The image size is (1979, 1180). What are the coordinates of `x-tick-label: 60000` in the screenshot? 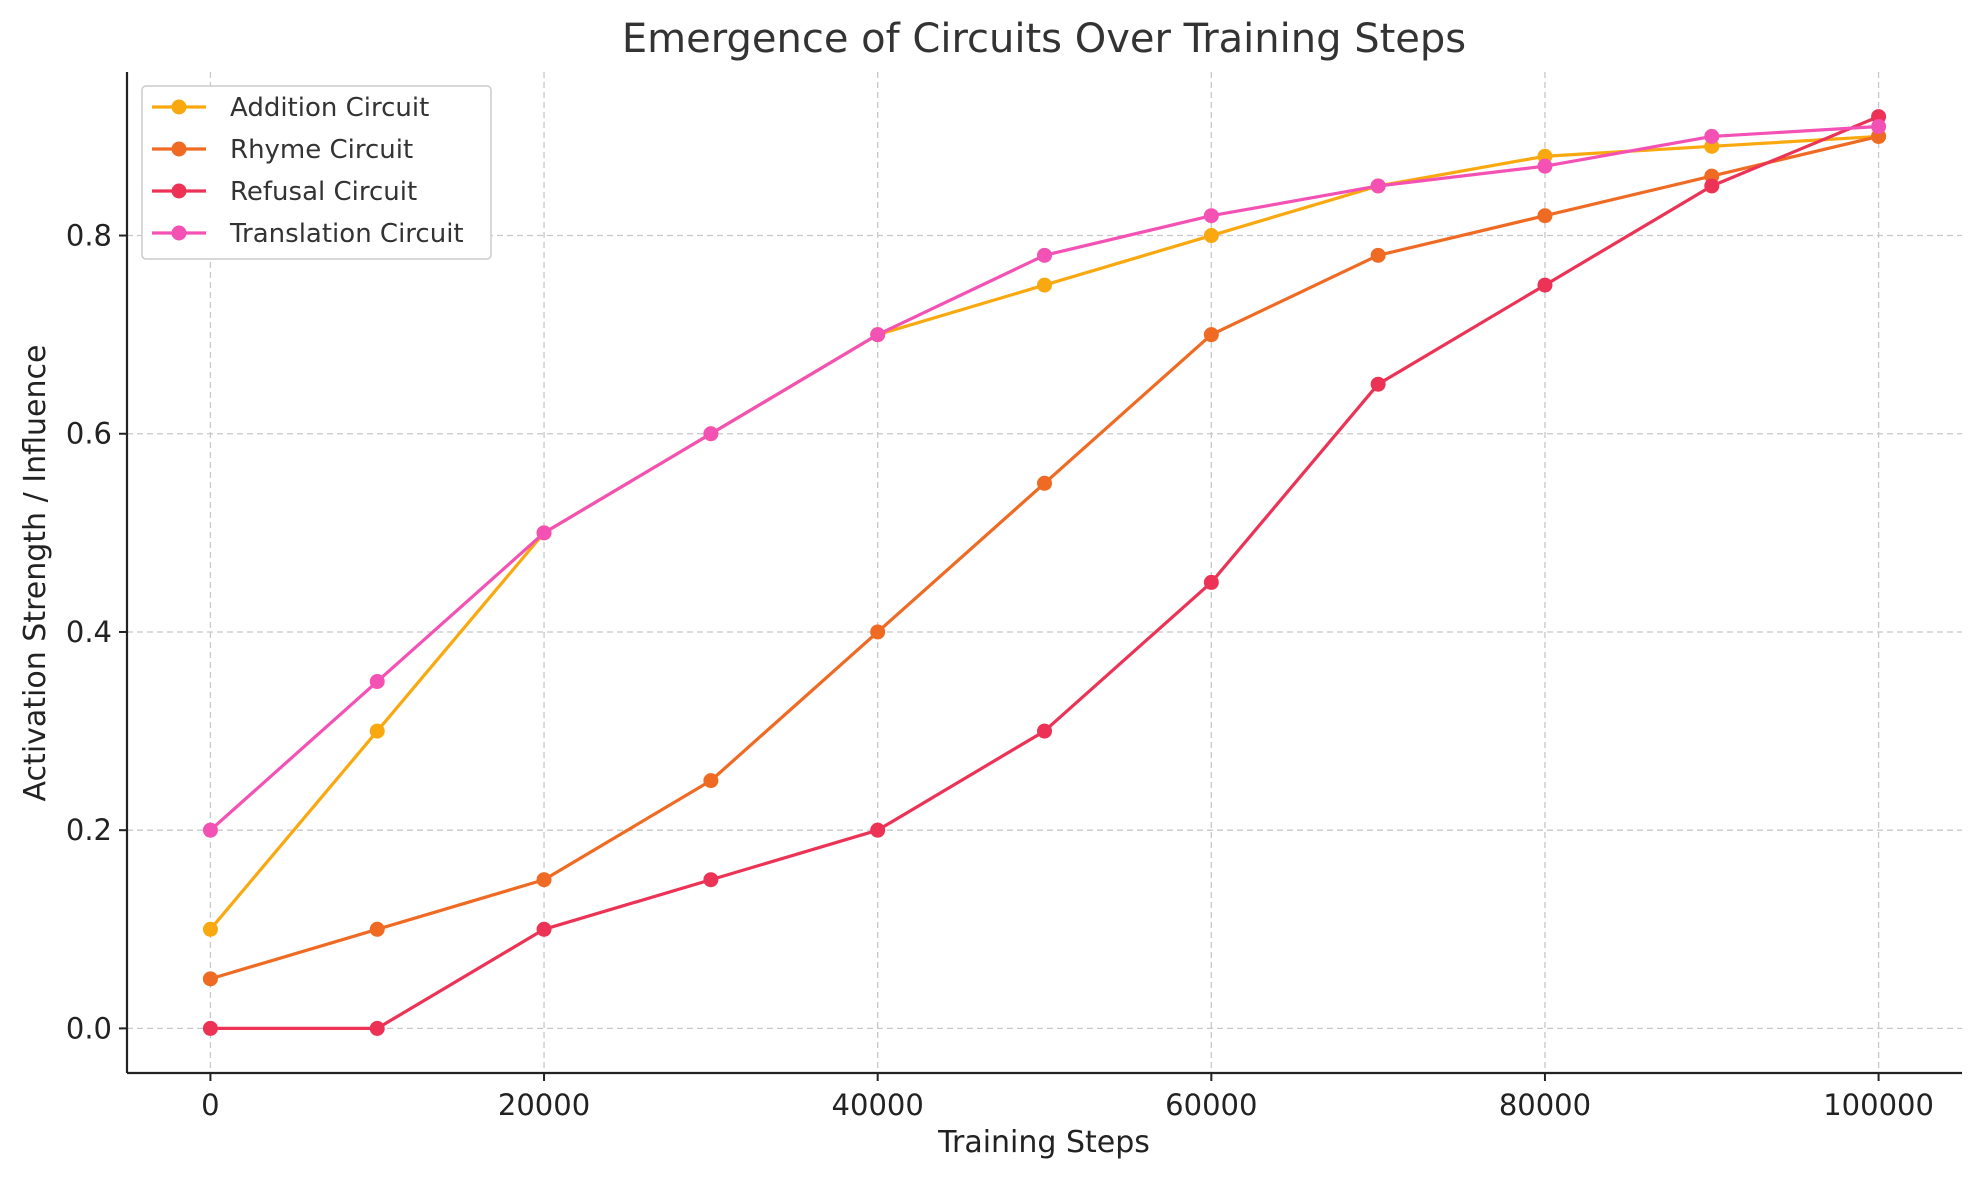 It's located at (1211, 1105).